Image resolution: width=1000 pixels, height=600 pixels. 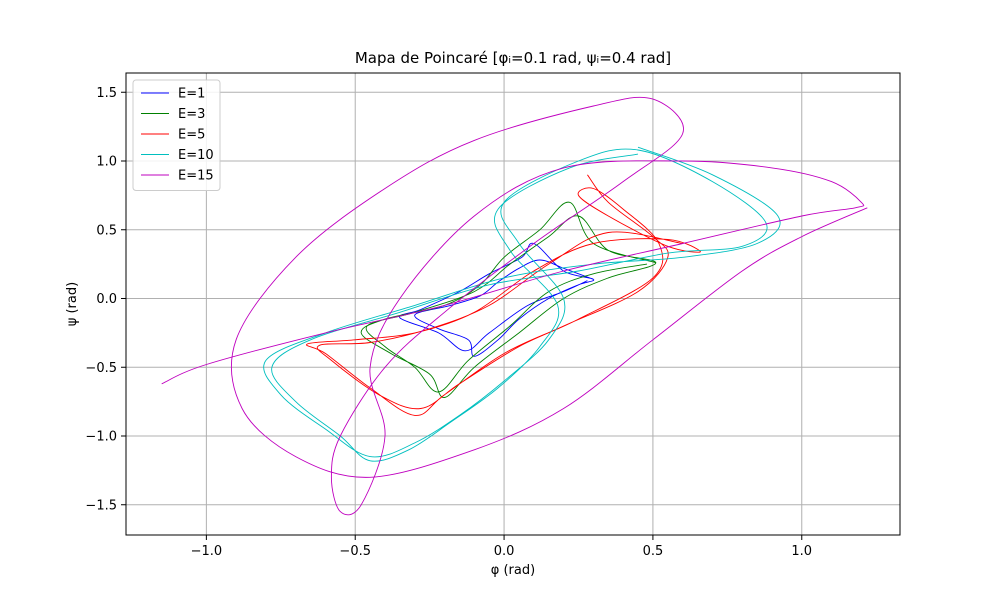 What do you see at coordinates (513, 570) in the screenshot?
I see `x-axis-label: φ (rad)` at bounding box center [513, 570].